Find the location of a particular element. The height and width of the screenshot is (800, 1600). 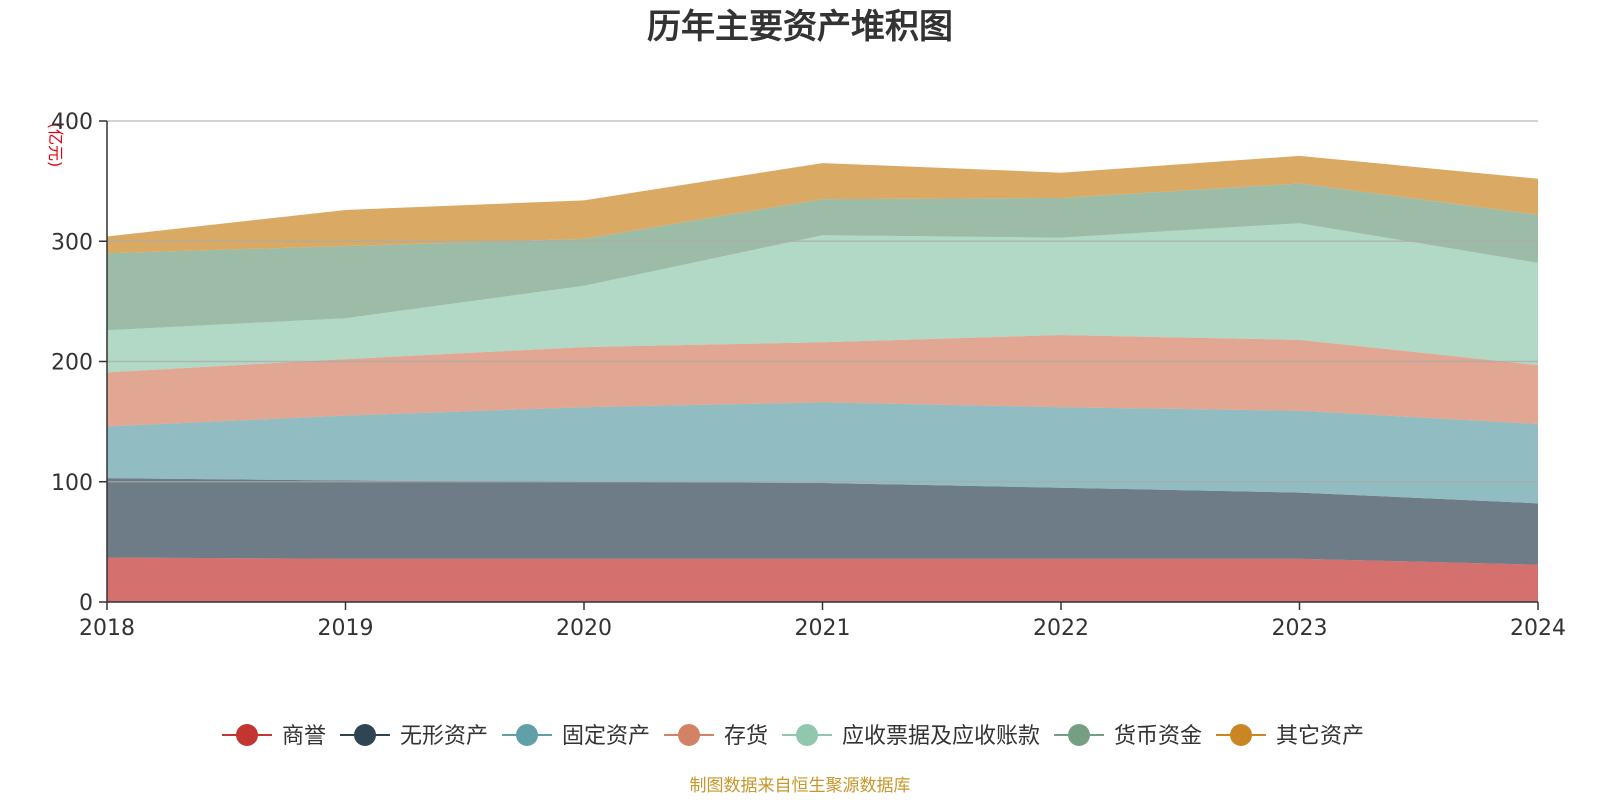

y-tick-label: 100 is located at coordinates (72, 483).